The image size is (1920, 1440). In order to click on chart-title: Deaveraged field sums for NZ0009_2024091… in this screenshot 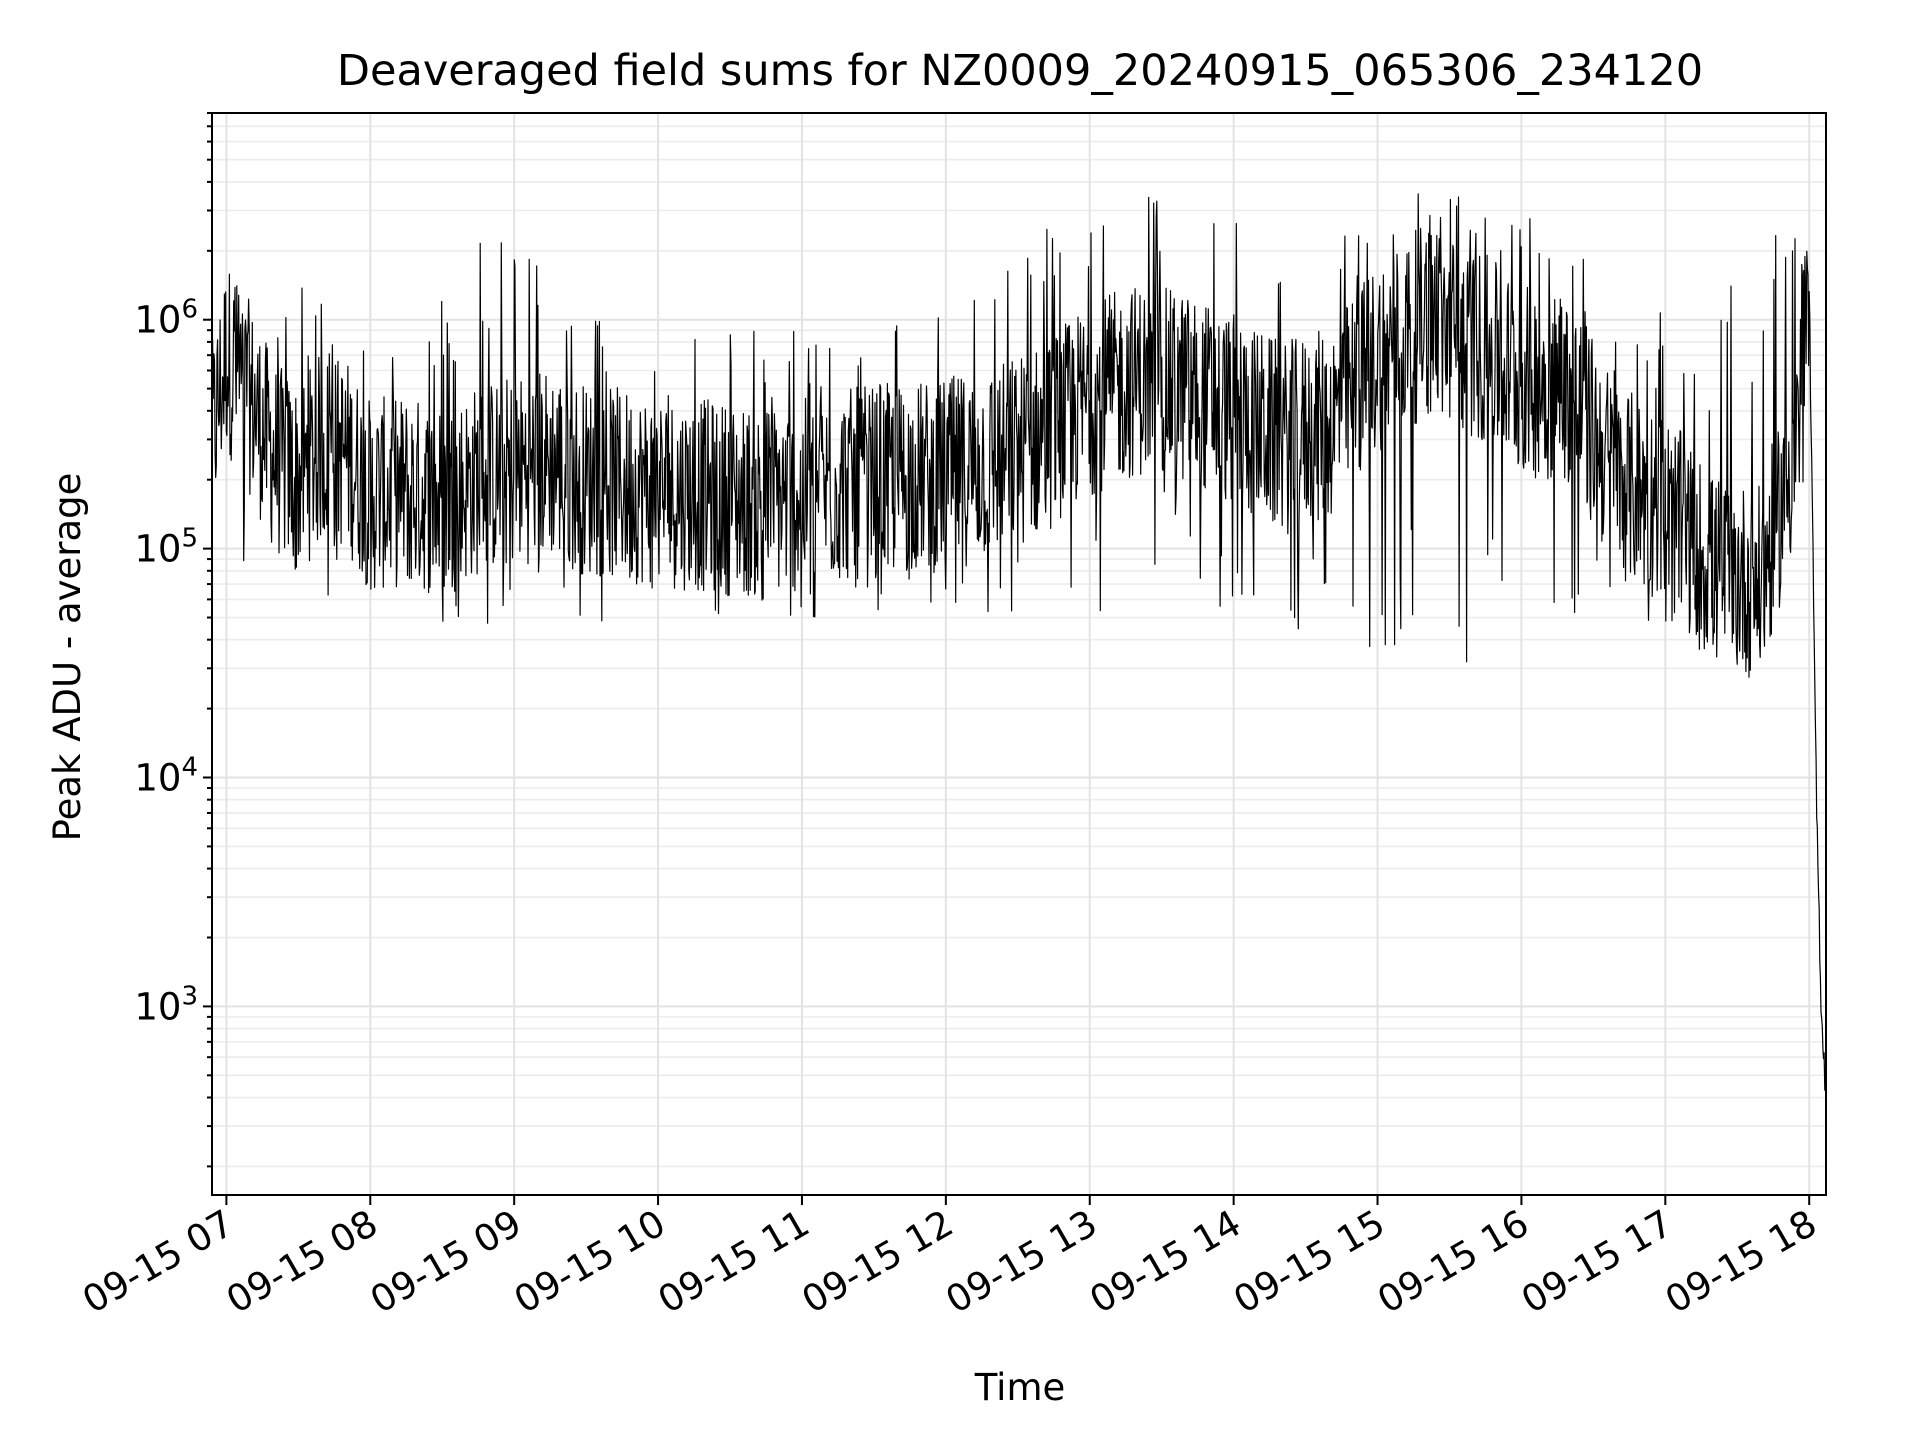, I will do `click(1020, 71)`.